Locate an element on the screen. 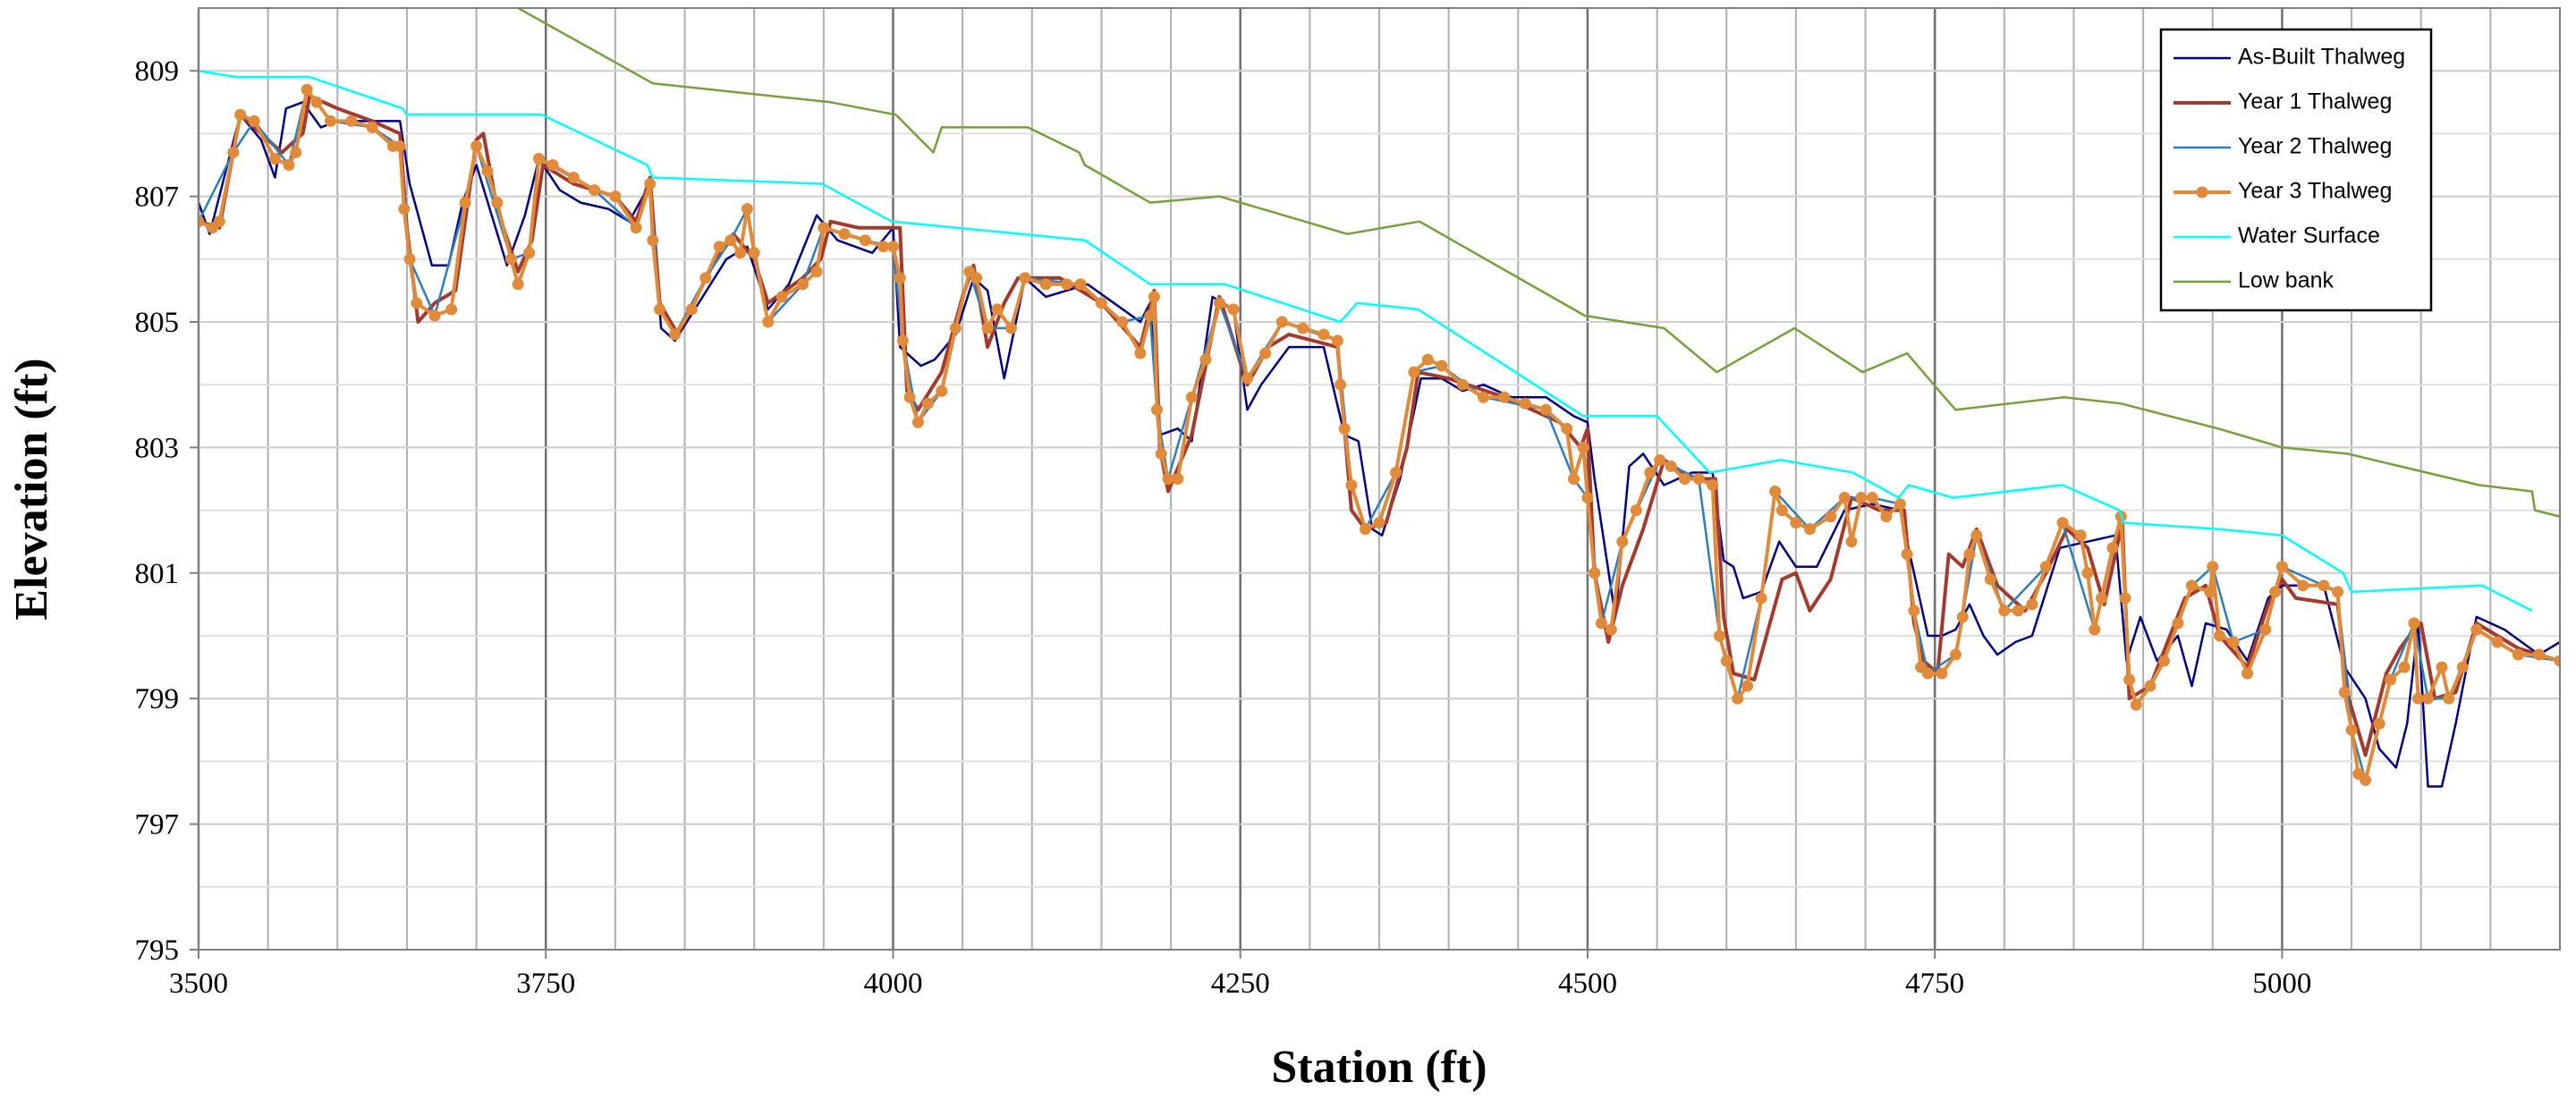 The height and width of the screenshot is (1099, 2576). y-tick-label: 803 is located at coordinates (157, 448).